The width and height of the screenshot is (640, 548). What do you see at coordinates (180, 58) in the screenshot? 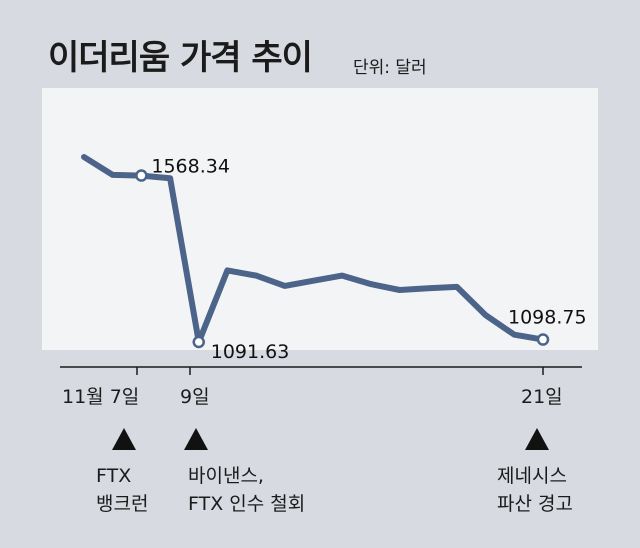
I see `chart-title: 이더리움 가격 추이` at bounding box center [180, 58].